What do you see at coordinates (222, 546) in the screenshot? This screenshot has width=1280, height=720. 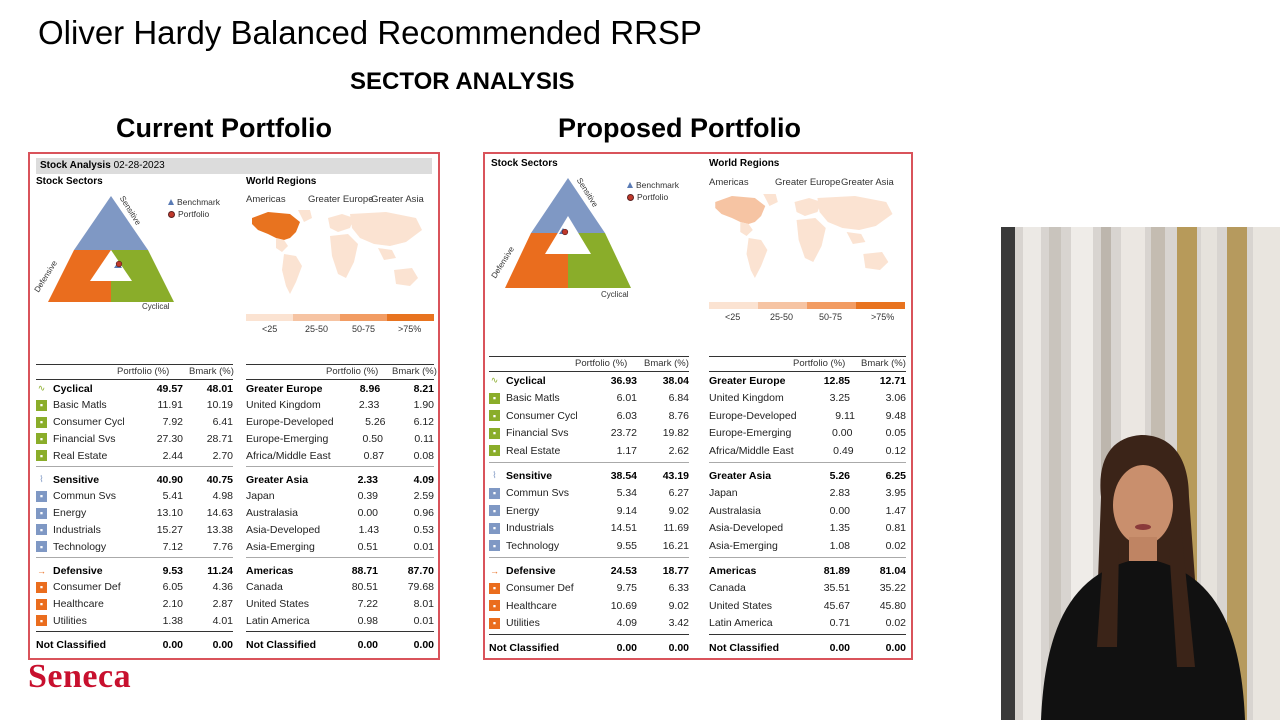 I see `benchmark-value: 7.76` at bounding box center [222, 546].